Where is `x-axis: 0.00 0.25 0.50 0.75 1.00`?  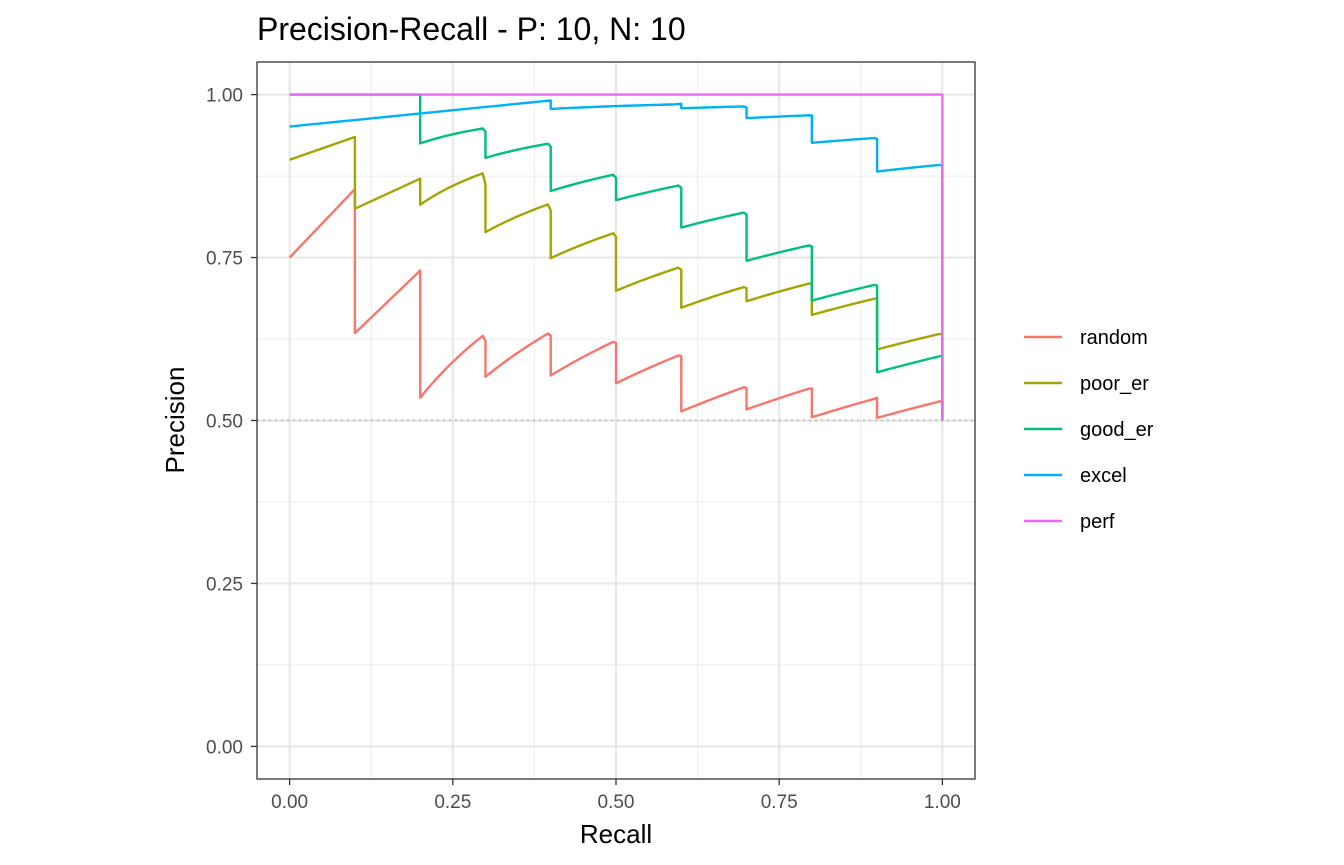 x-axis: 0.00 0.25 0.50 0.75 1.00 is located at coordinates (616, 796).